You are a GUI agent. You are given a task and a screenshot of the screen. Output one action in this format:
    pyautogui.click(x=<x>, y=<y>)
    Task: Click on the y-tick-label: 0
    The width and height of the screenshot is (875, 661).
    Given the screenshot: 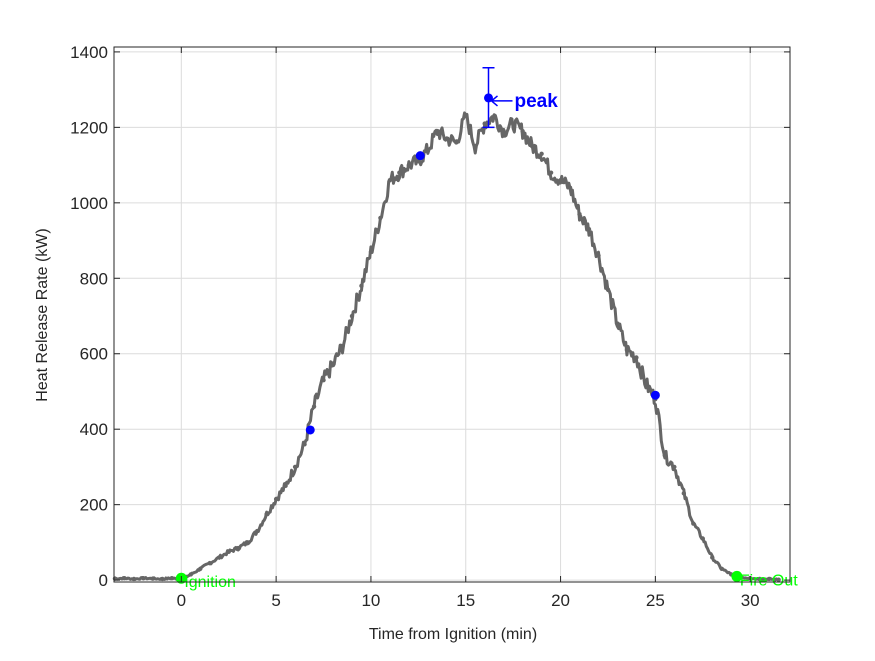 What is the action you would take?
    pyautogui.click(x=103, y=580)
    